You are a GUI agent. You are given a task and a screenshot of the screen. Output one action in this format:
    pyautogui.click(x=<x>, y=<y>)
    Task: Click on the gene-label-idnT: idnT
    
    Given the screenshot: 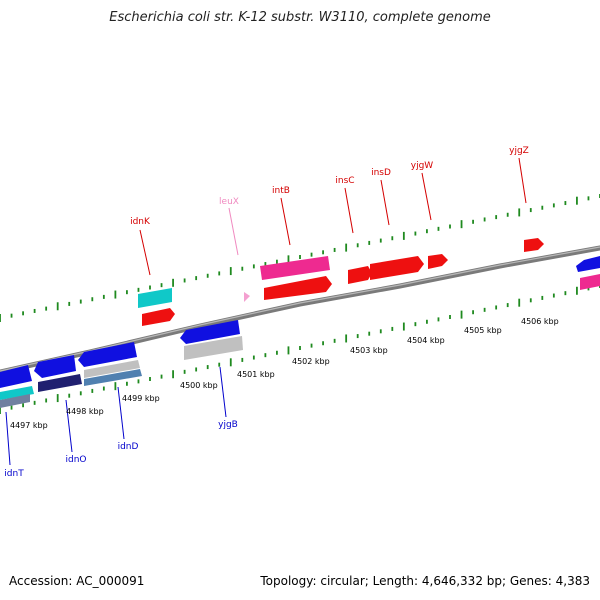 What is the action you would take?
    pyautogui.click(x=14, y=474)
    